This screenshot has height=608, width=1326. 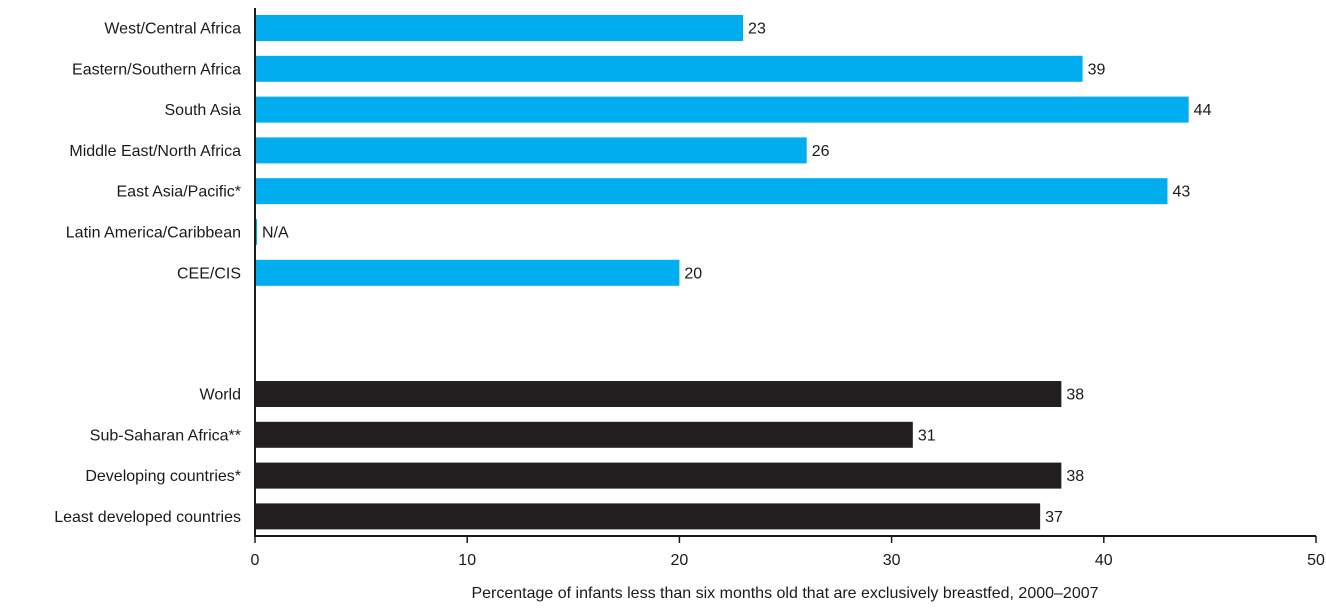 What do you see at coordinates (788, 552) in the screenshot?
I see `x-axis-ticks: 0 10 20 30 40 50` at bounding box center [788, 552].